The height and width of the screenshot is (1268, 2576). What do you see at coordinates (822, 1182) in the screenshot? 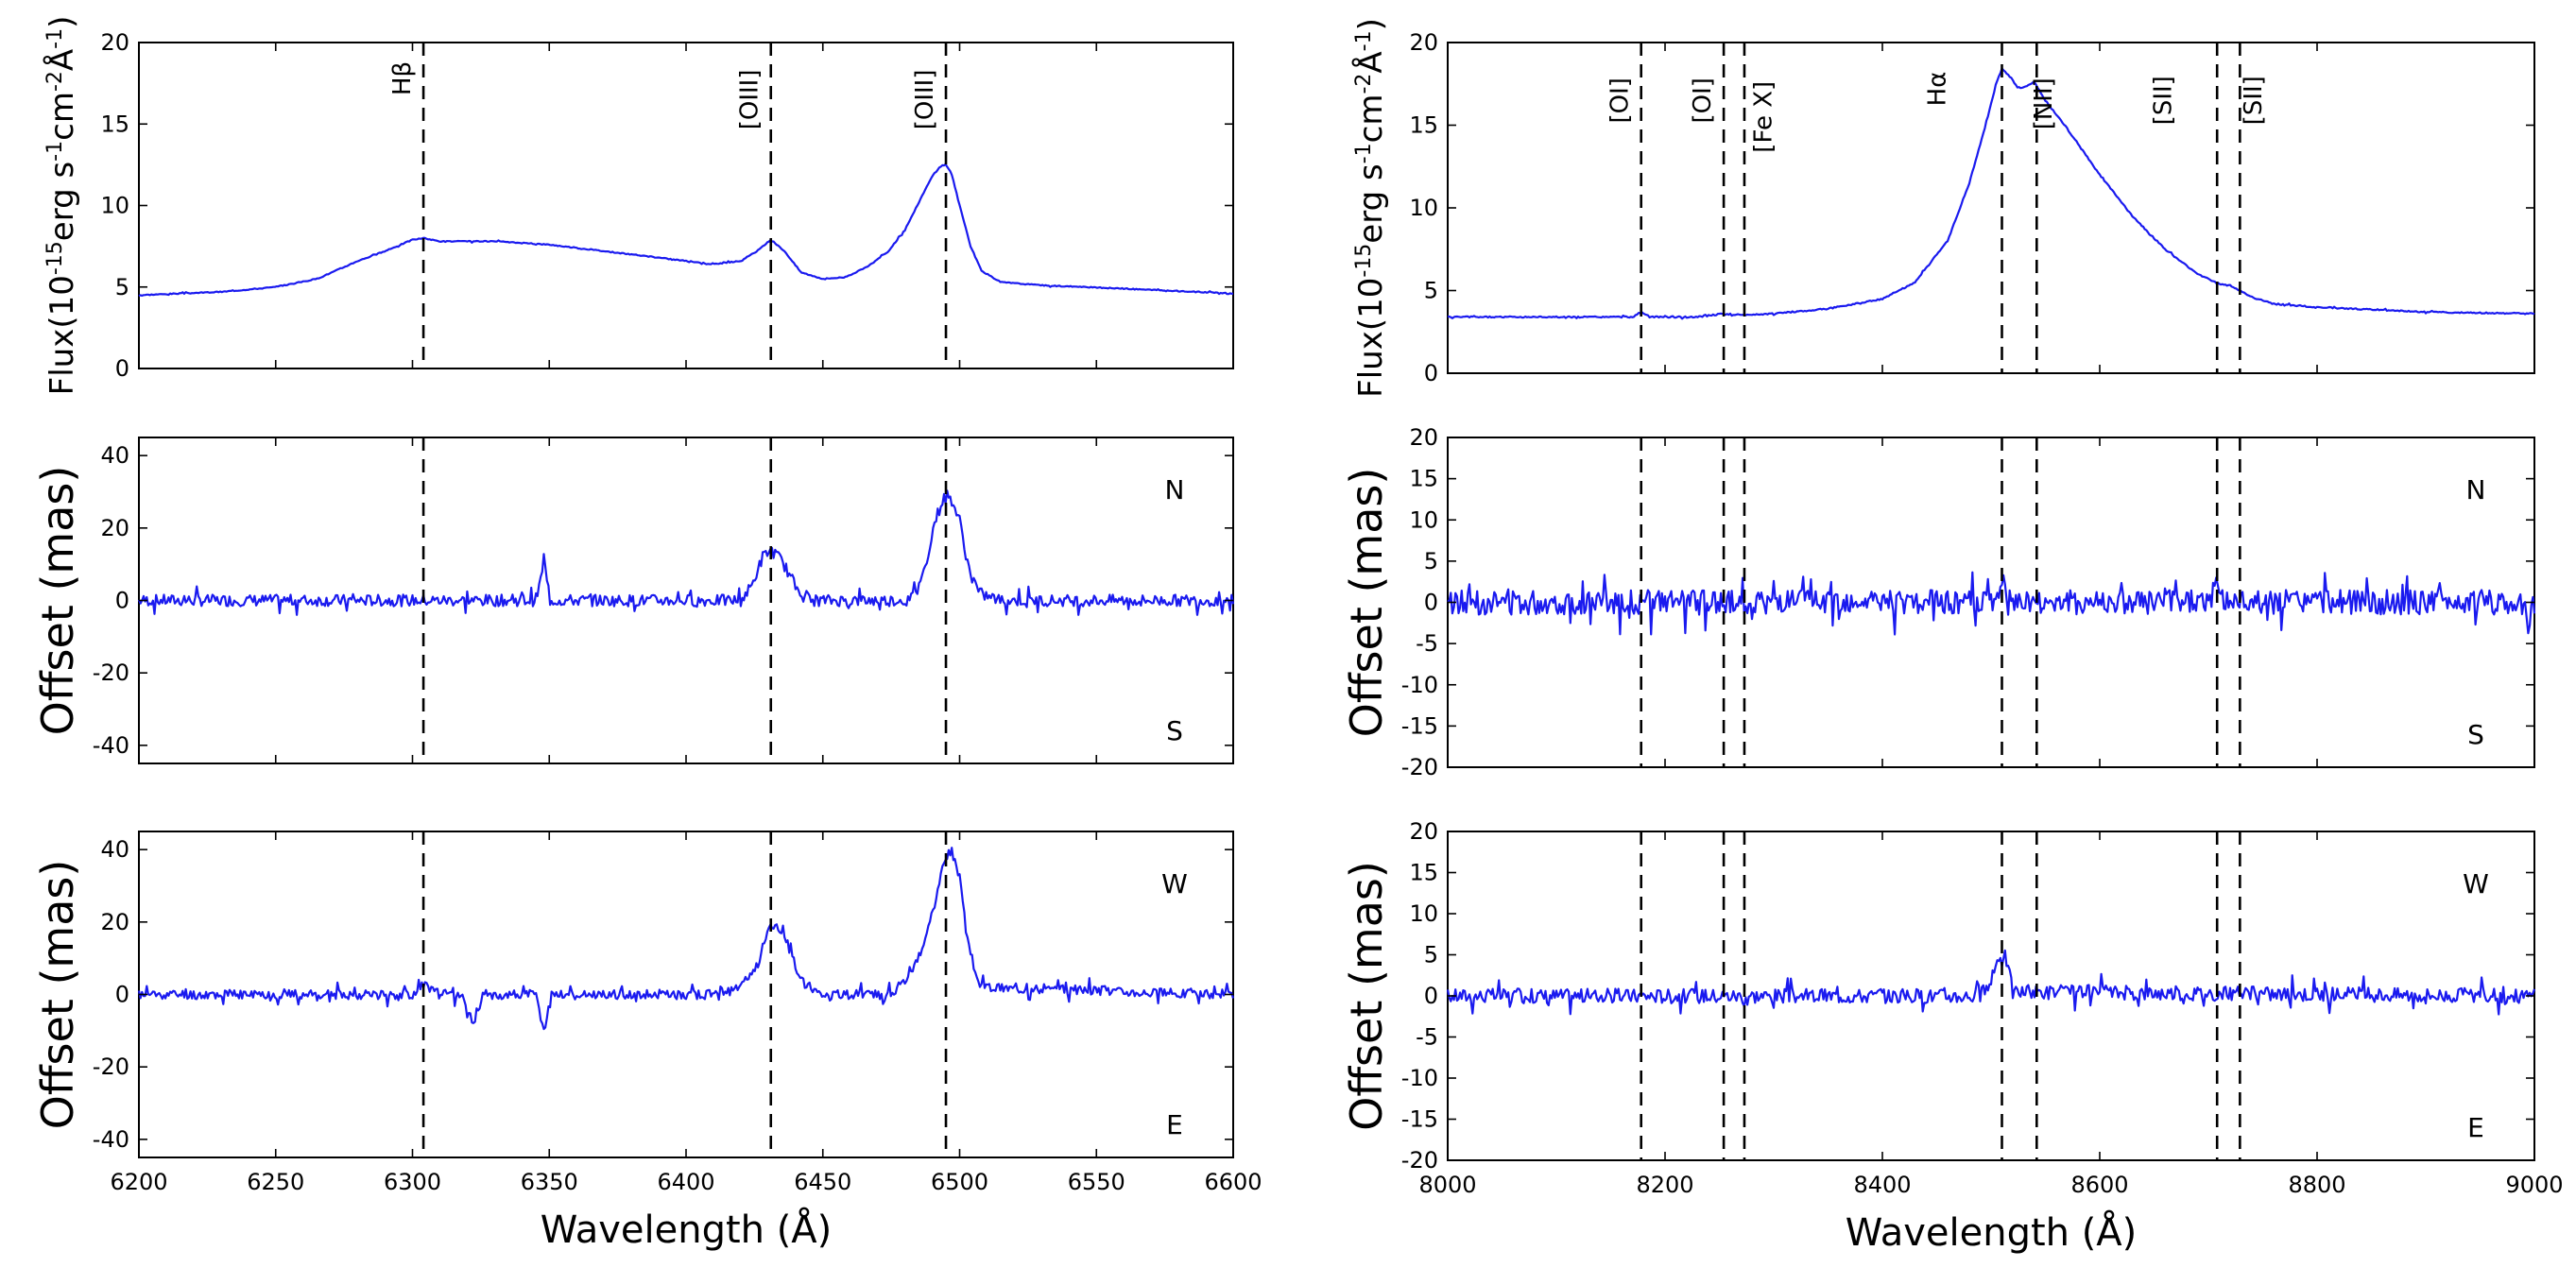
I see `x-tick-label: 6450` at bounding box center [822, 1182].